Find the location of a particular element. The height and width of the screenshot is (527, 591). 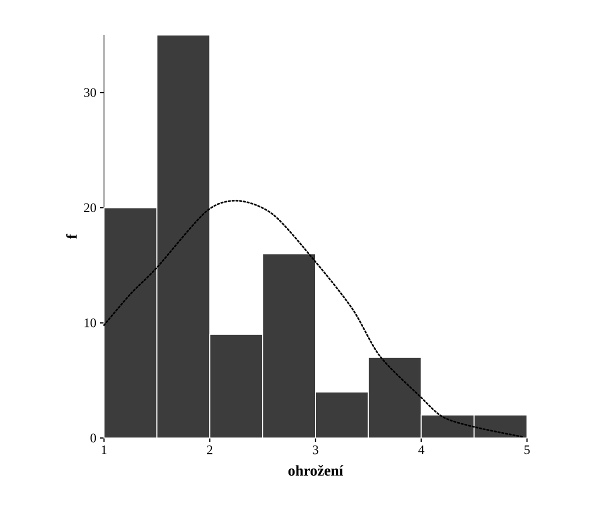

y-tick-label: 0 is located at coordinates (93, 438).